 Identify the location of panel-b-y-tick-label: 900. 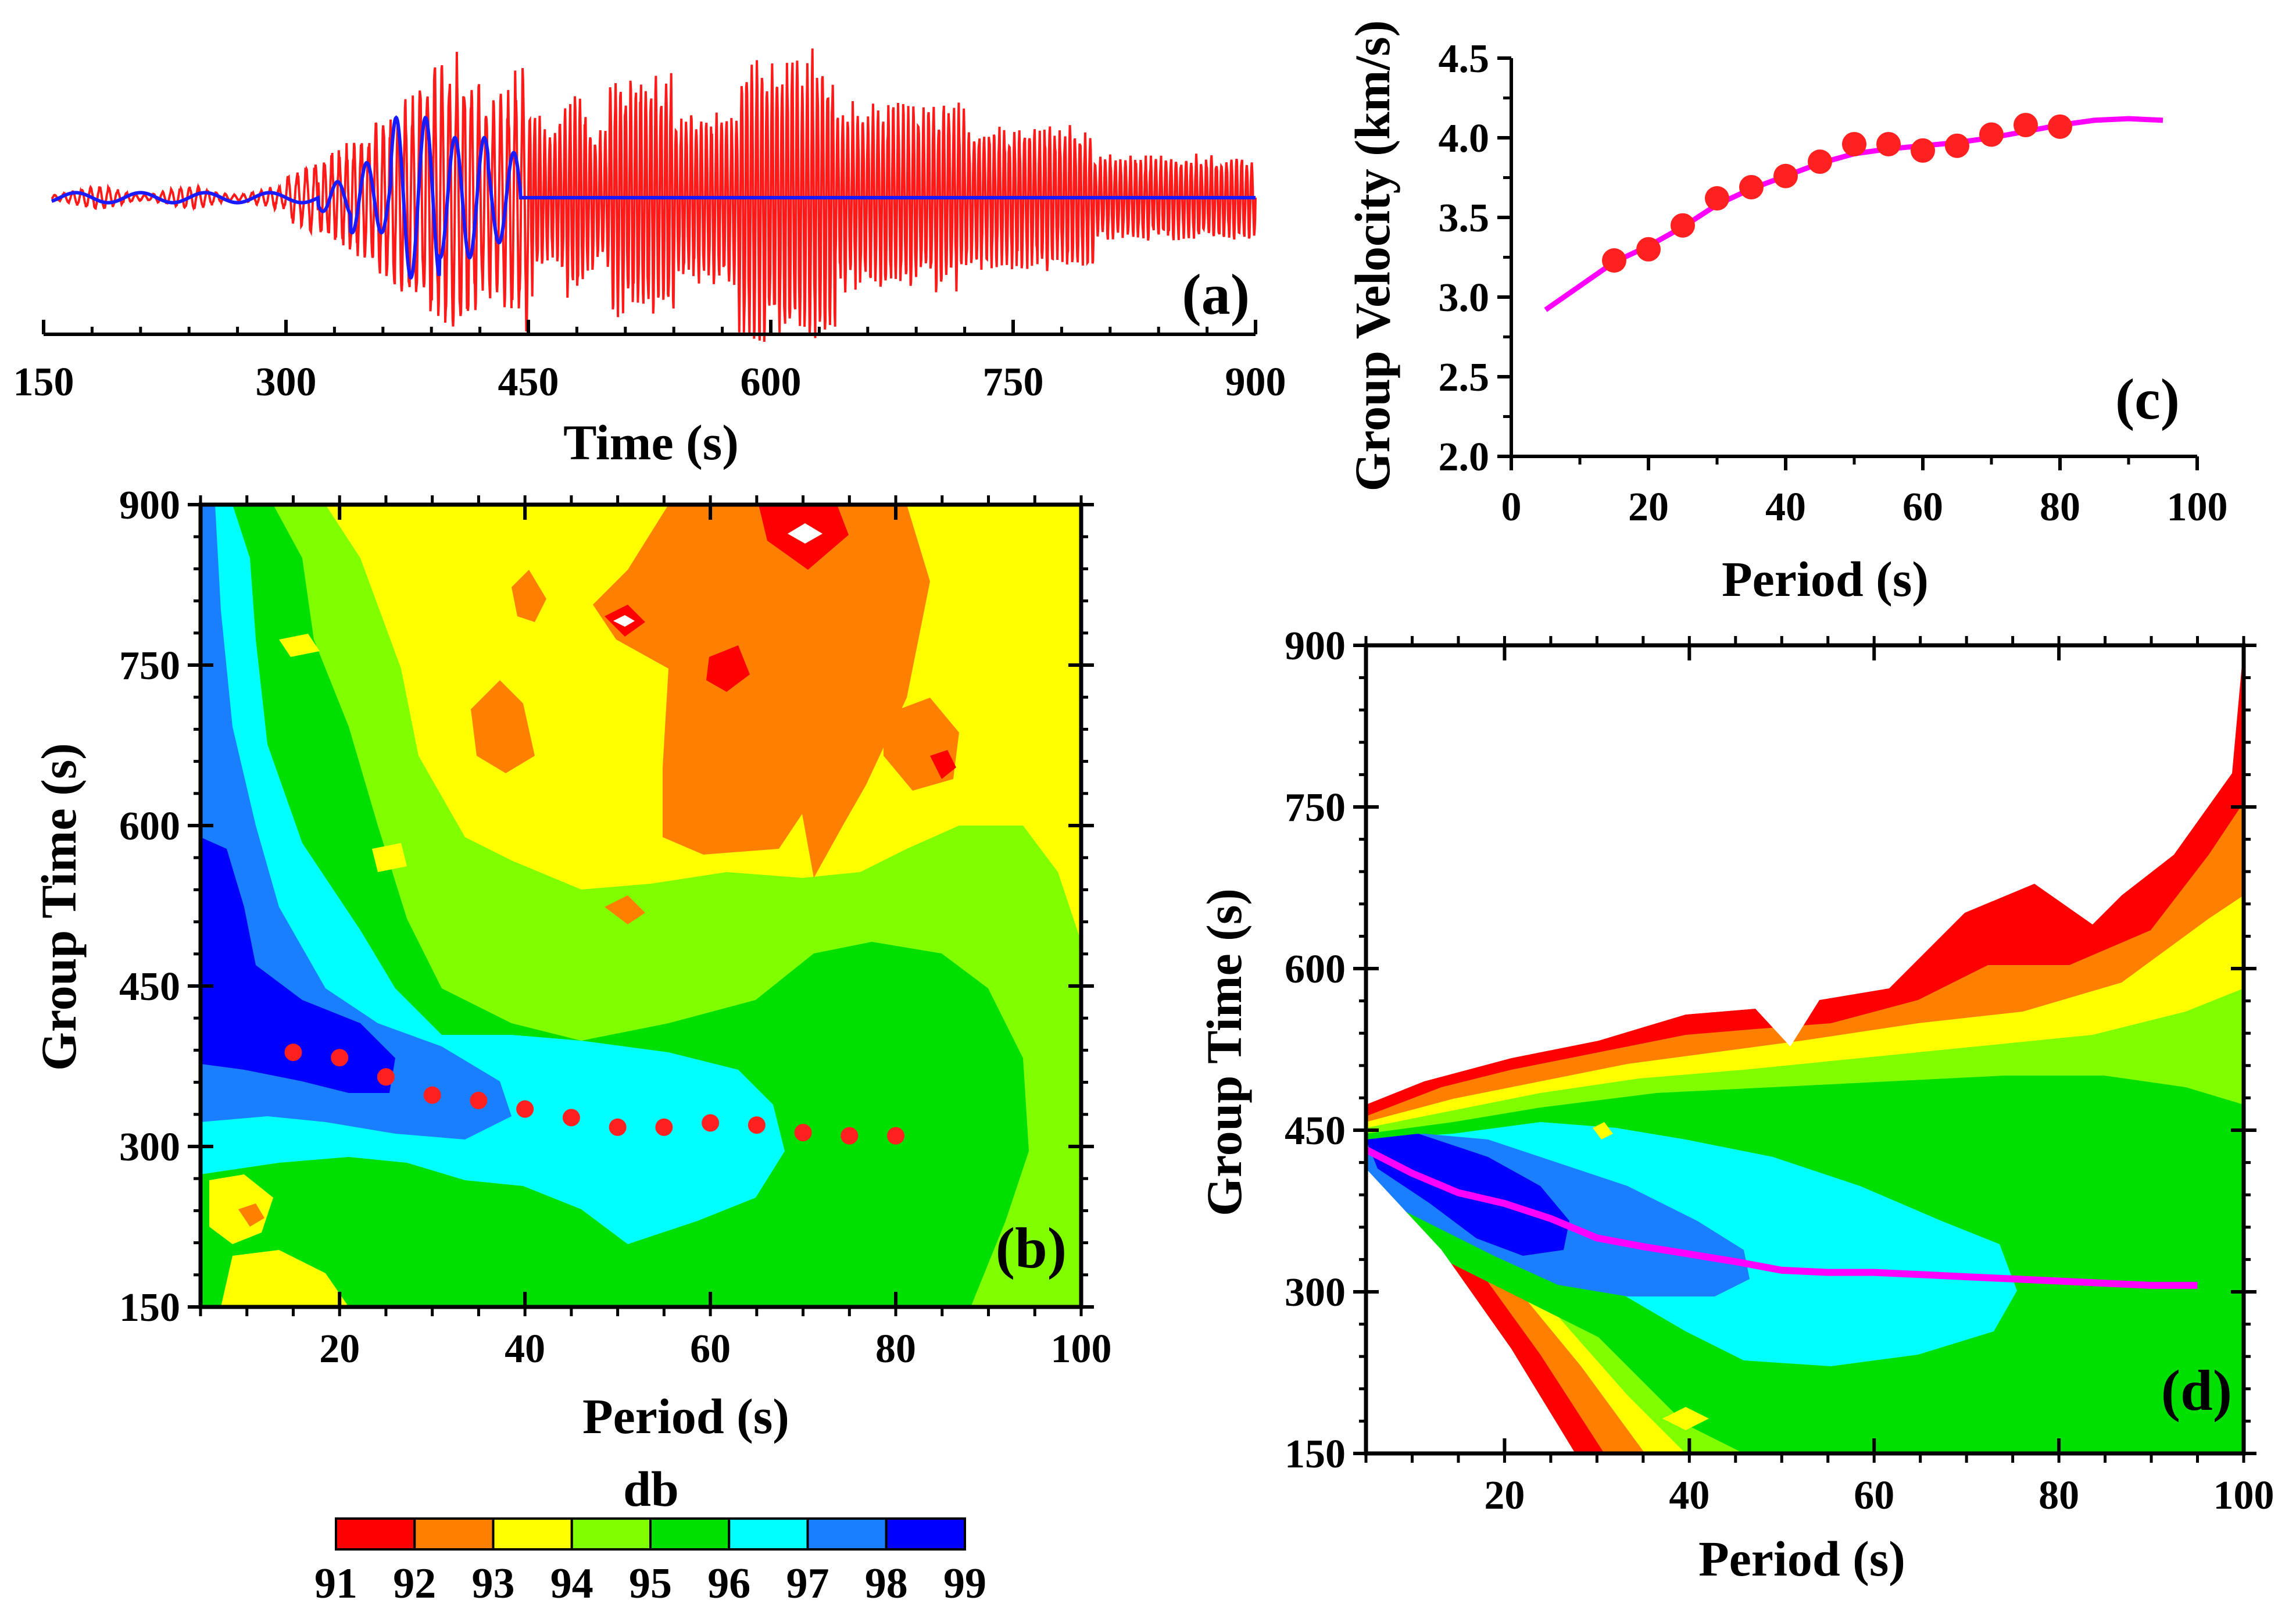
(149, 505).